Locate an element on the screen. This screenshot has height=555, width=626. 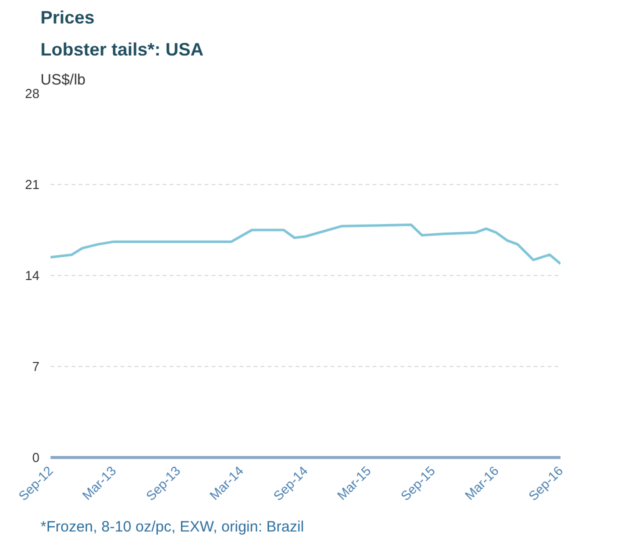
line-series is located at coordinates (305, 245).